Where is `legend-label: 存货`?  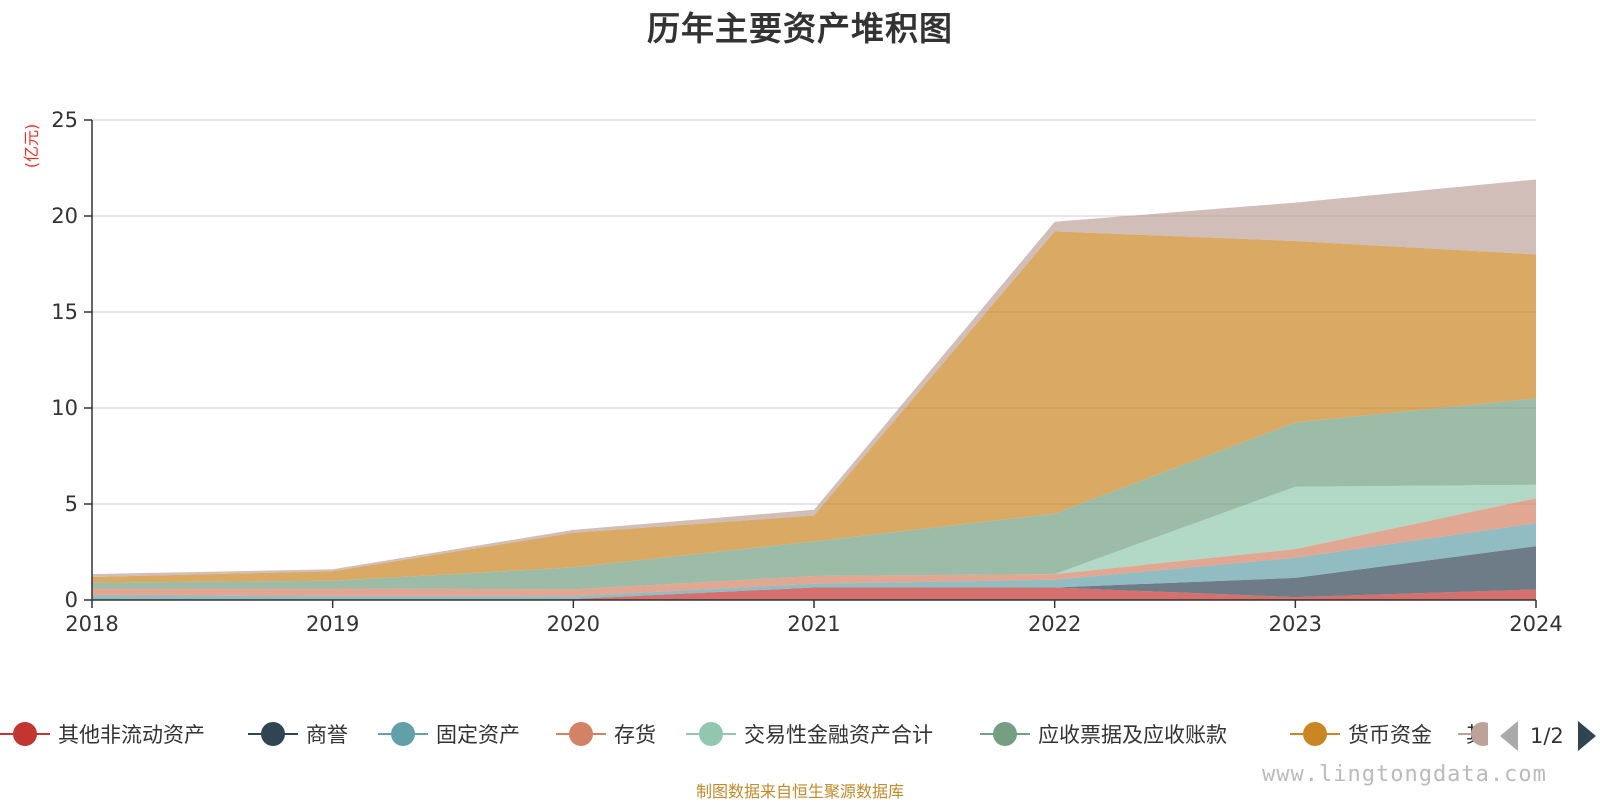
legend-label: 存货 is located at coordinates (635, 735).